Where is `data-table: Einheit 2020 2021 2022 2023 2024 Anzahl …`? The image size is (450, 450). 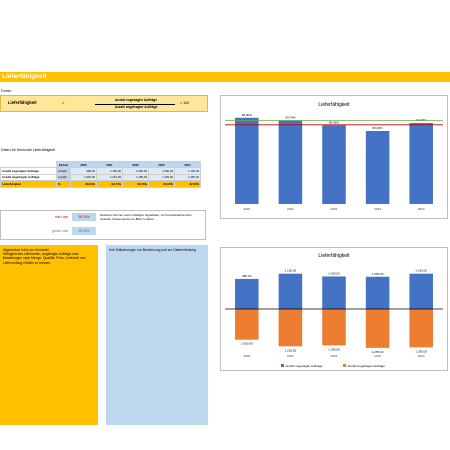
data-table: Einheit 2020 2021 2022 2023 2024 Anzahl … is located at coordinates (100, 174).